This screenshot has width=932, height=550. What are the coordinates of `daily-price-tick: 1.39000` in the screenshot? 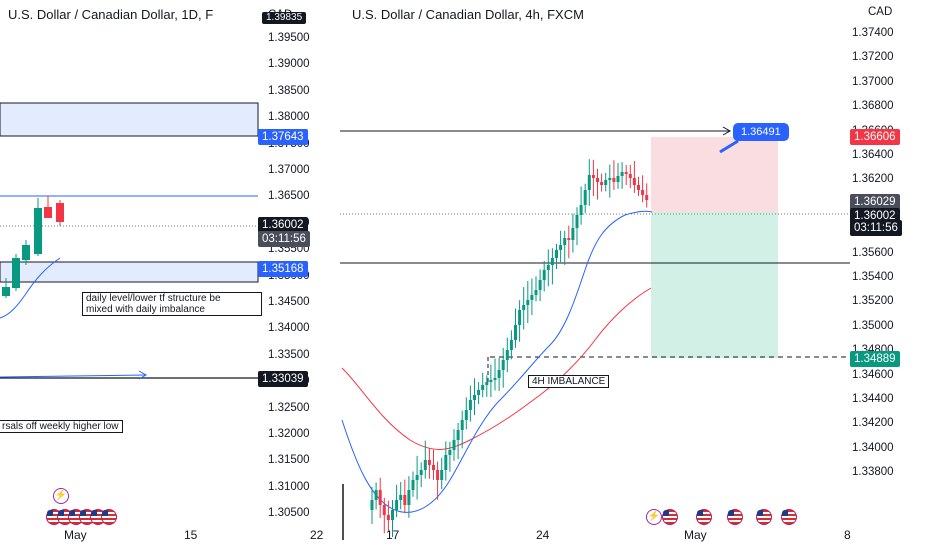 It's located at (289, 64).